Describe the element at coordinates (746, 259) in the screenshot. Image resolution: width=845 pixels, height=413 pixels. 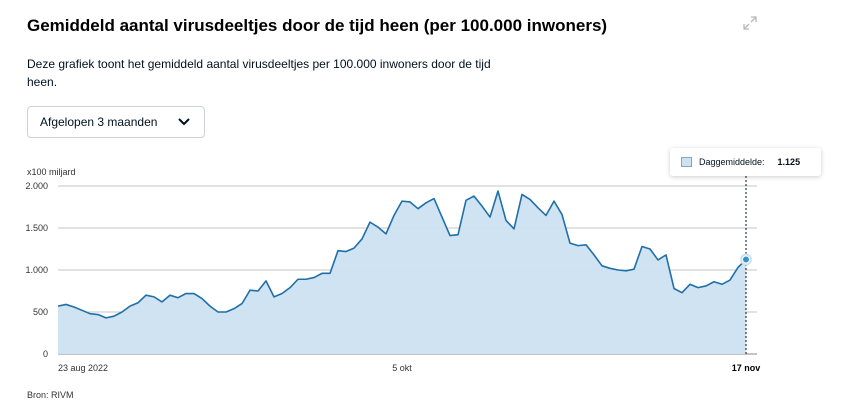
I see `highlight-marker` at that location.